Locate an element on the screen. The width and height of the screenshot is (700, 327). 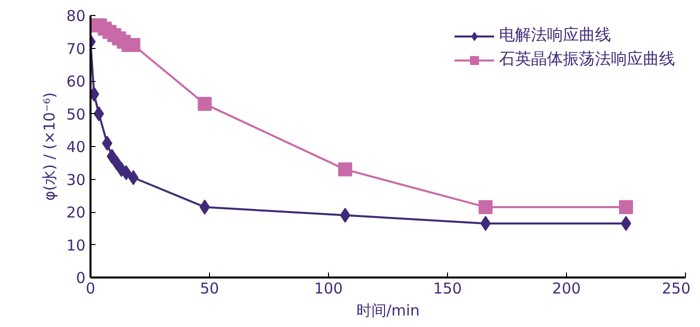
x-axis-title: 时间/min is located at coordinates (388, 311).